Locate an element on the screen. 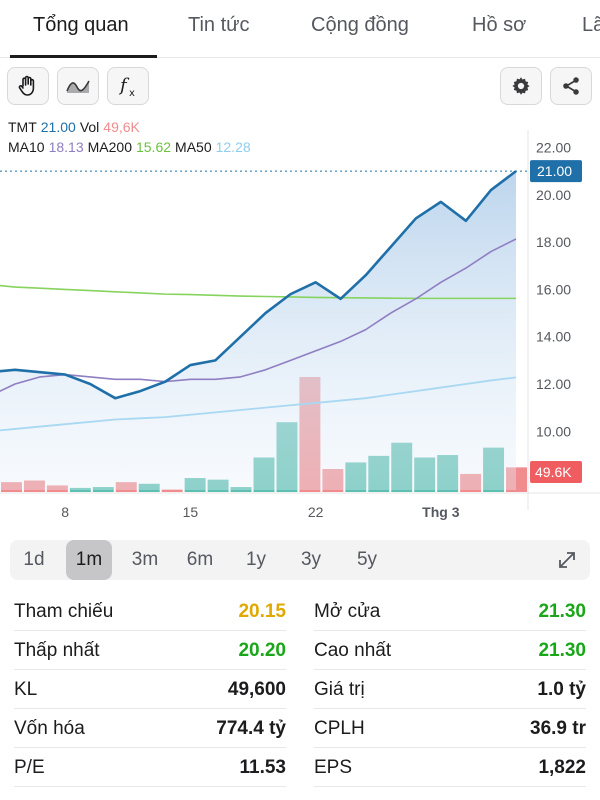 The width and height of the screenshot is (600, 800). price-legend: TMT 21.00 Vol 49,6K is located at coordinates (76, 127).